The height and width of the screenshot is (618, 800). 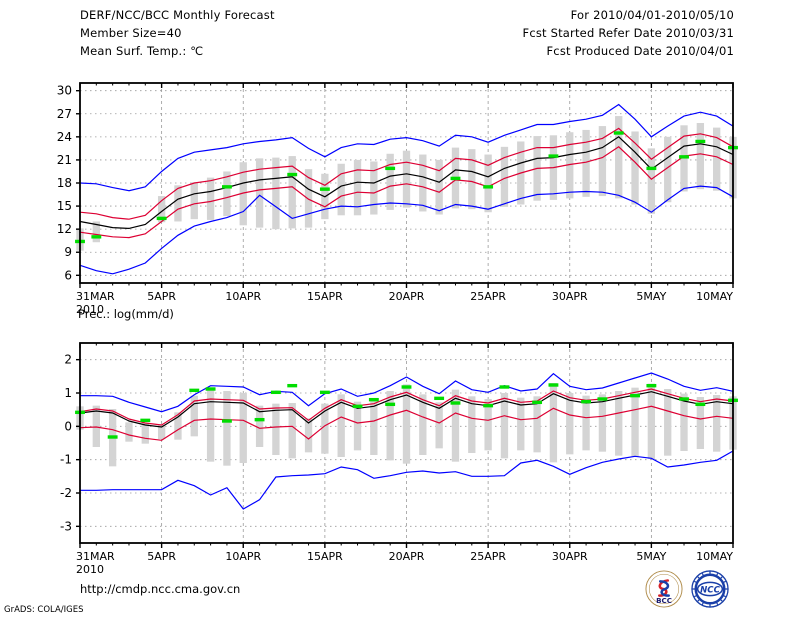 I want to click on observed-markers, so click(x=406, y=411).